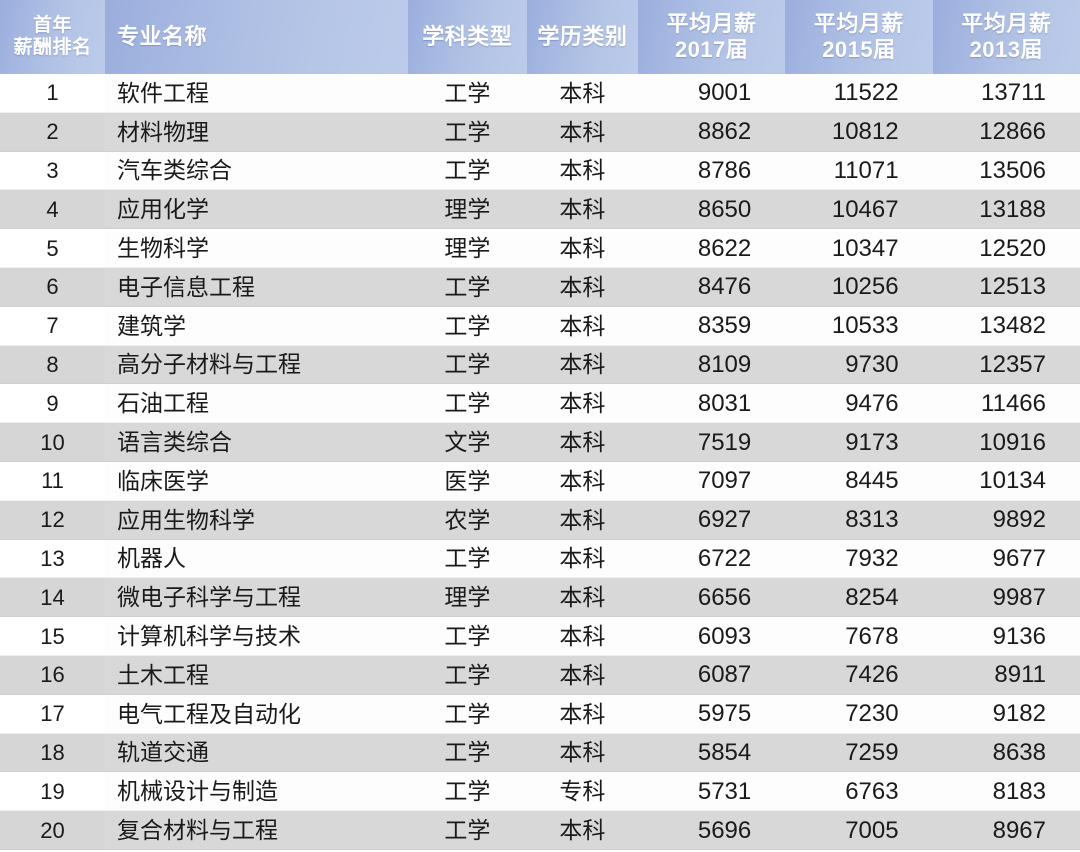 This screenshot has height=852, width=1080. I want to click on column-header-avg-salary-2013: 平均月薪 2013届, so click(1006, 37).